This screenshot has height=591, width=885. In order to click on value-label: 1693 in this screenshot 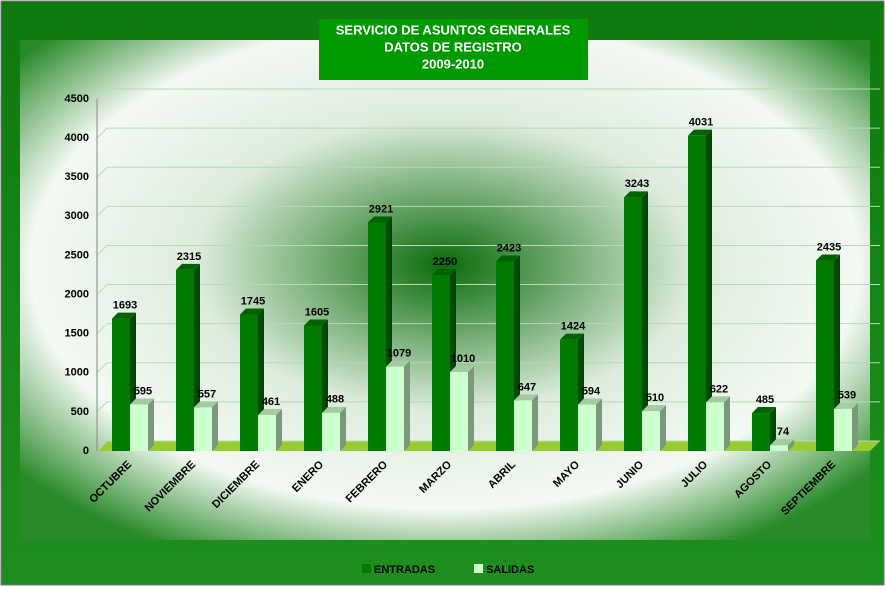, I will do `click(125, 305)`.